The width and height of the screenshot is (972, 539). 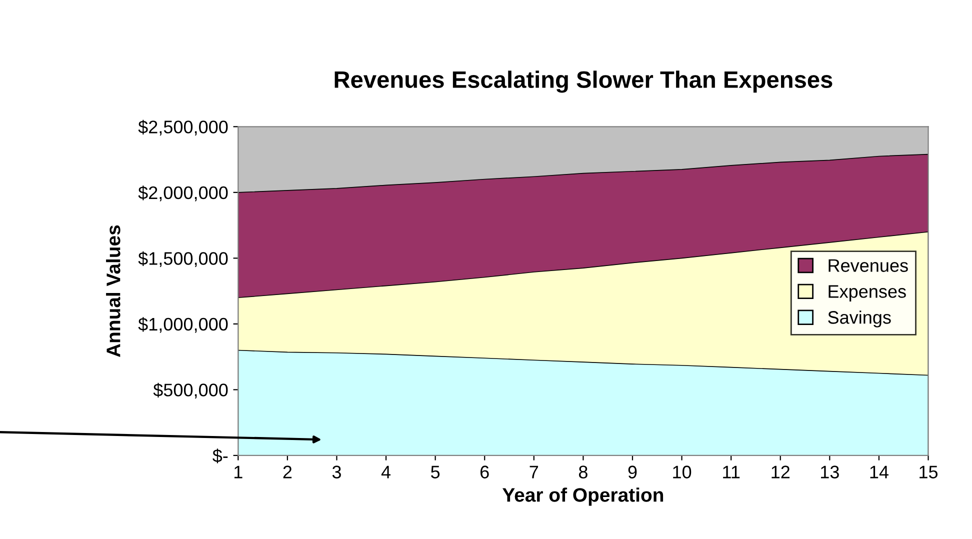 I want to click on y-tick-label: $1,000,000, so click(x=183, y=325).